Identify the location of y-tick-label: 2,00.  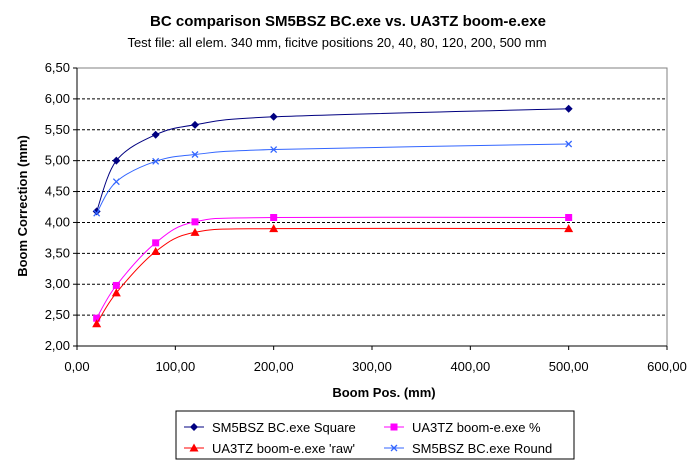
(57, 345).